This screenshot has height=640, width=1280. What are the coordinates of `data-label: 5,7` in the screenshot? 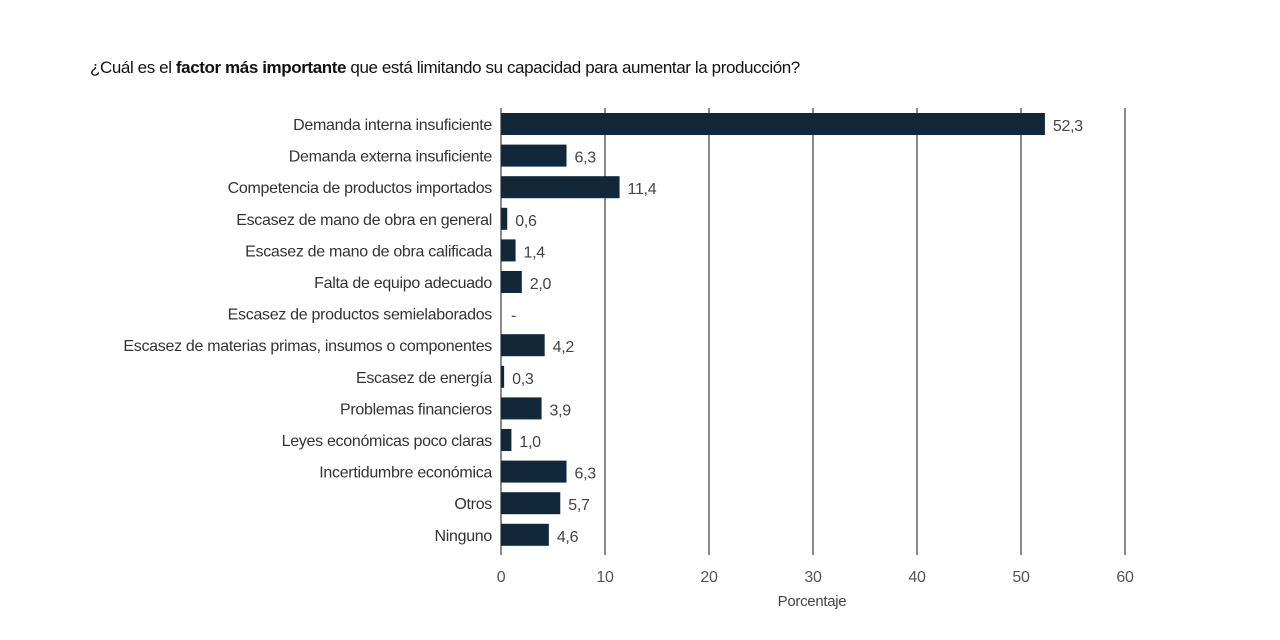 It's located at (579, 505).